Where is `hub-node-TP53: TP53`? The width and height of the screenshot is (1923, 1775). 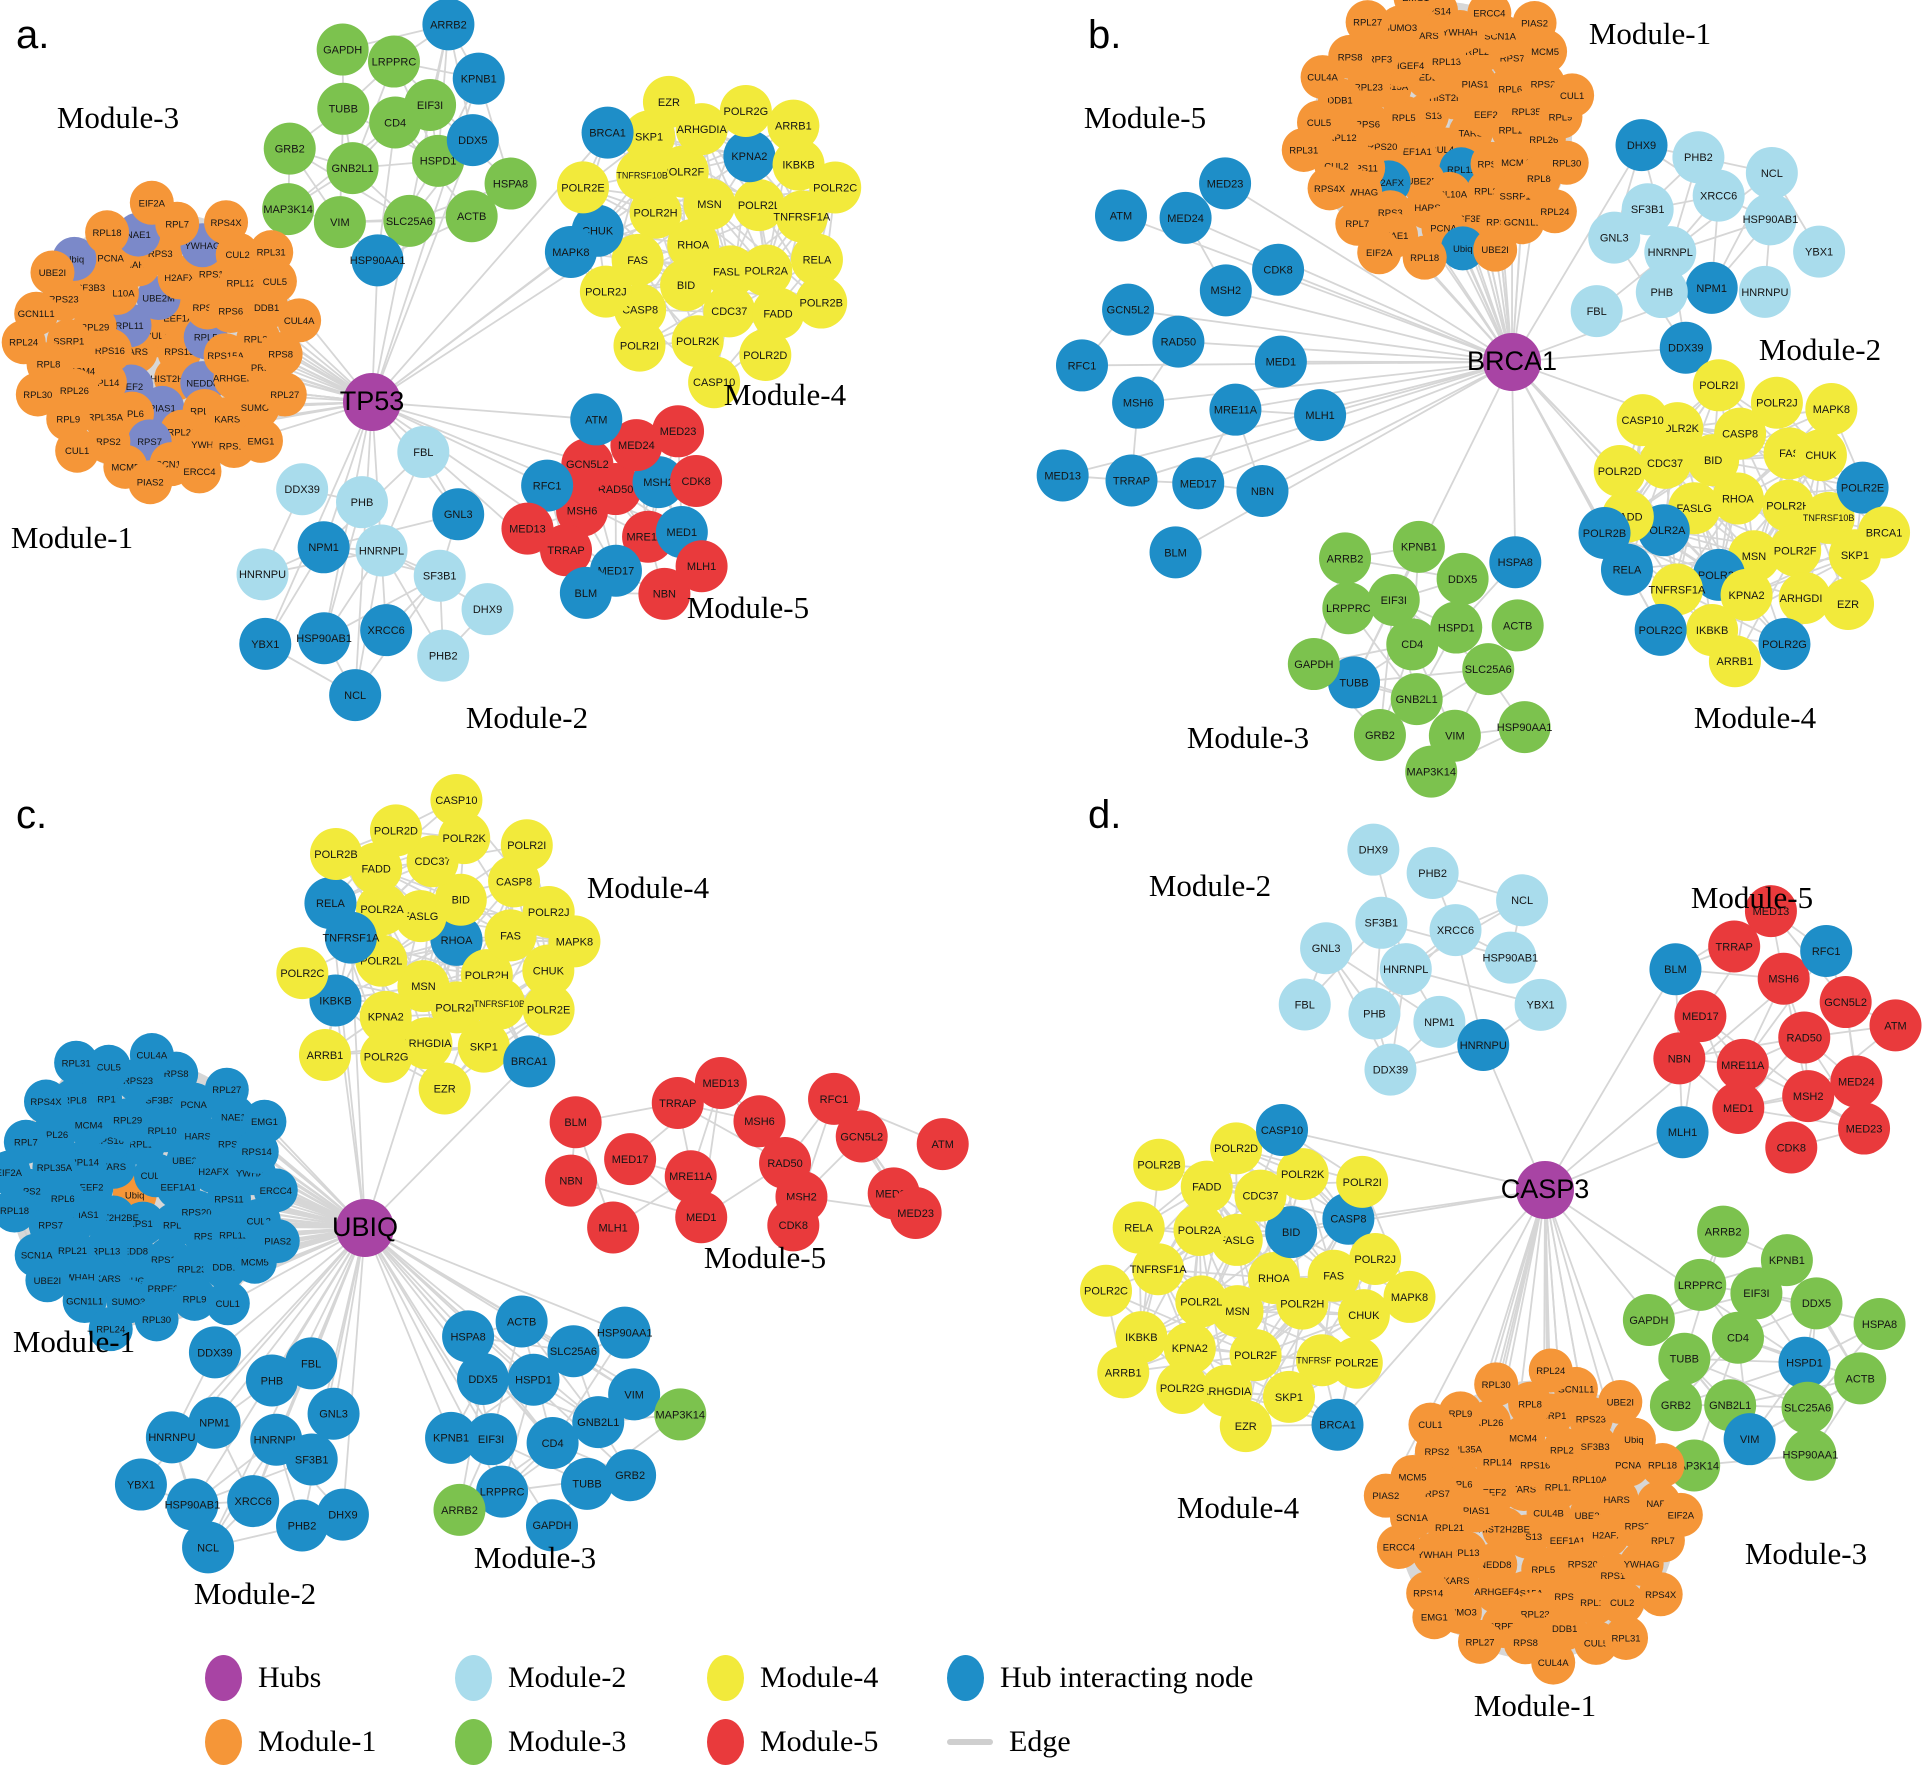 hub-node-TP53: TP53 is located at coordinates (372, 402).